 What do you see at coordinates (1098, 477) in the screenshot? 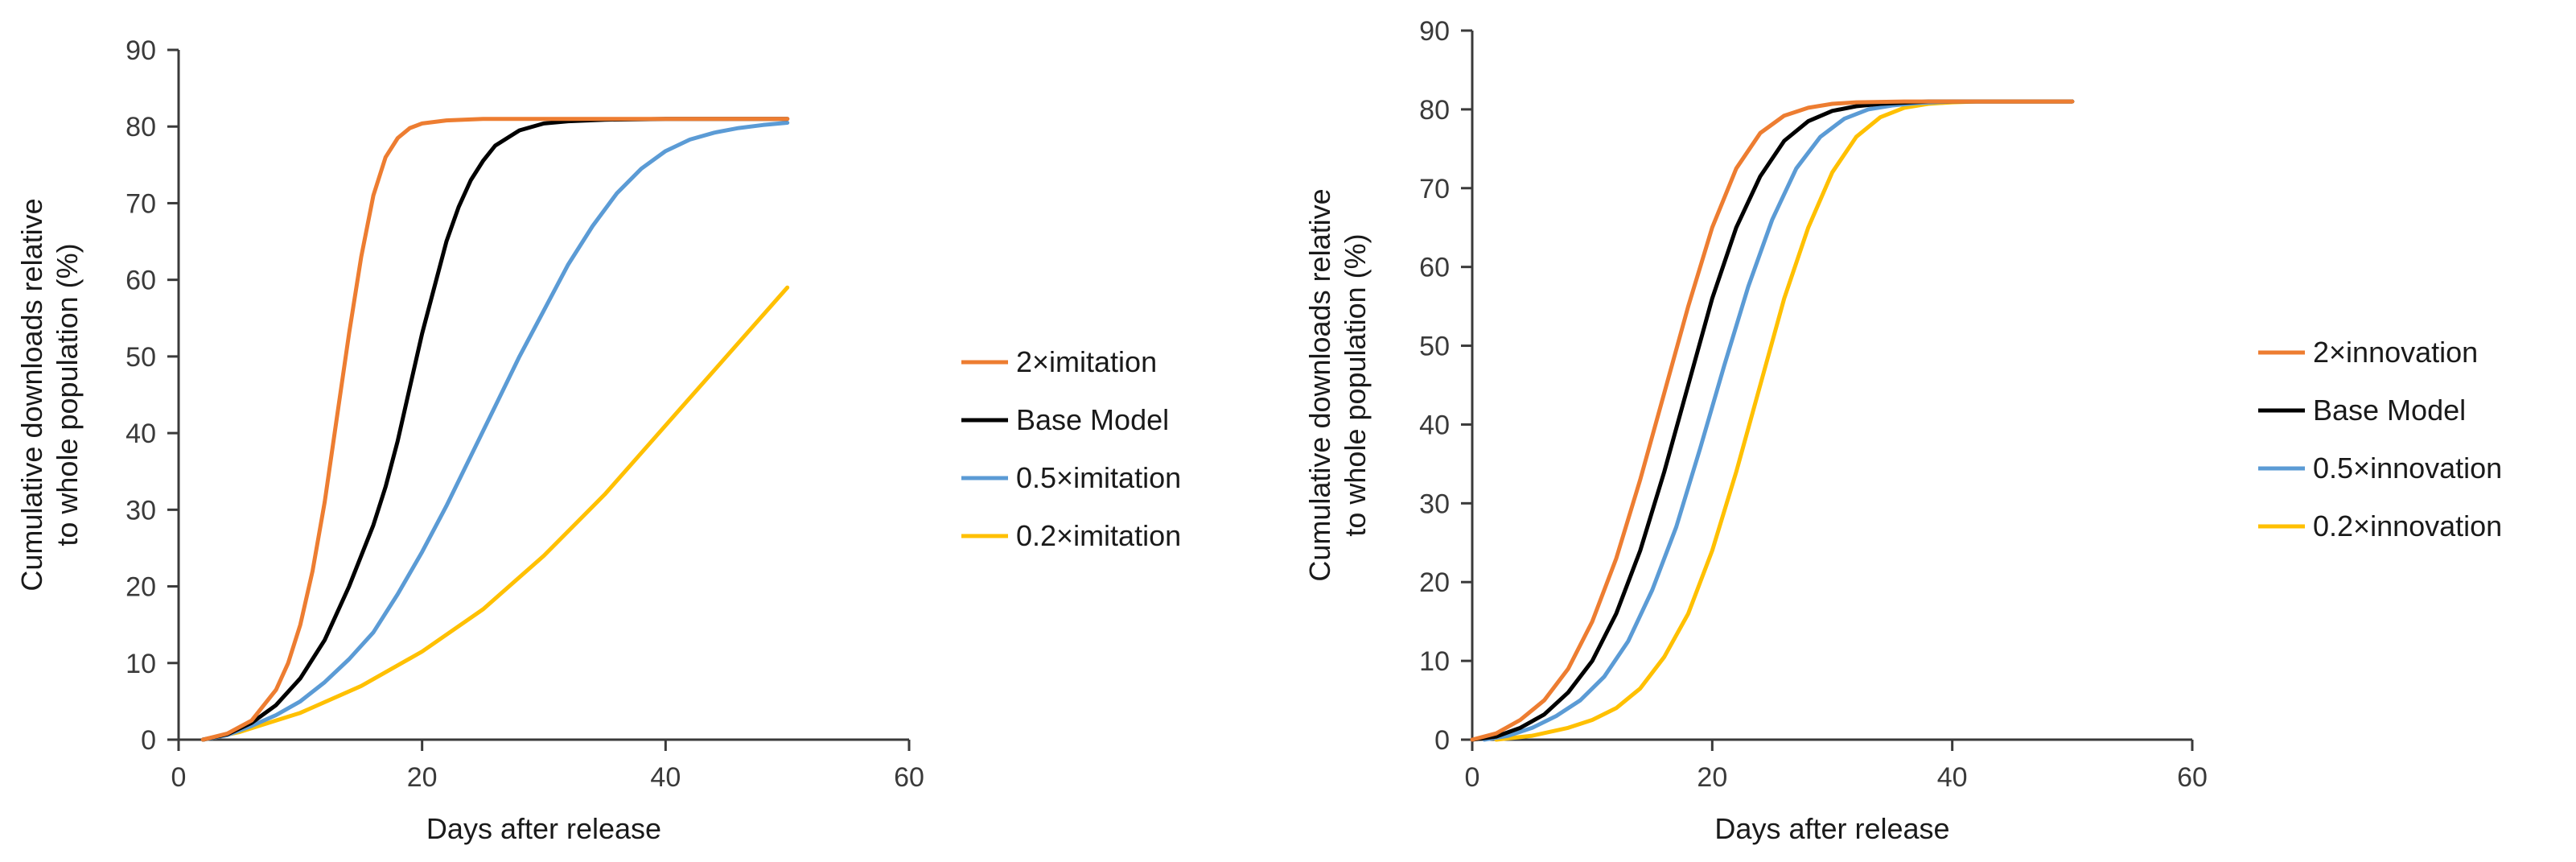
I see `legend-label: 0.5×imitation` at bounding box center [1098, 477].